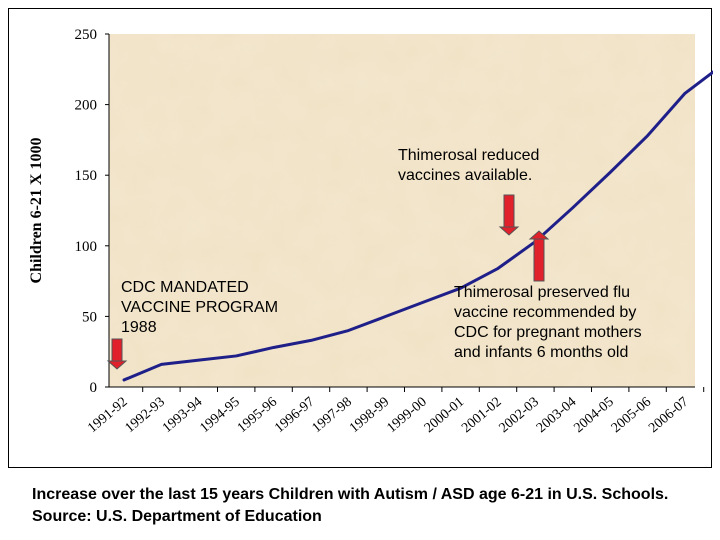 Image resolution: width=720 pixels, height=540 pixels. I want to click on annotation-text: vaccines available., so click(465, 175).